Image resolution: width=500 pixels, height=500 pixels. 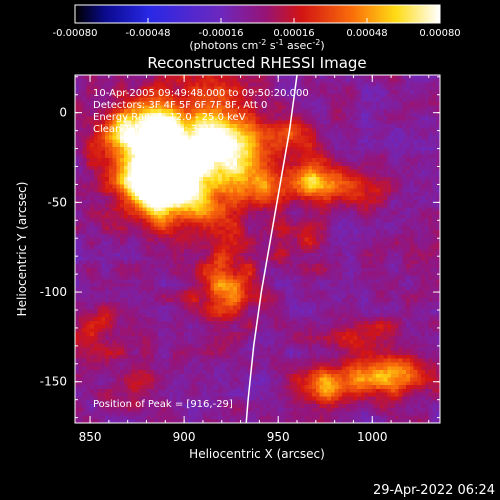 What do you see at coordinates (439, 33) in the screenshot?
I see `colorbar-tick-label: 0.00080` at bounding box center [439, 33].